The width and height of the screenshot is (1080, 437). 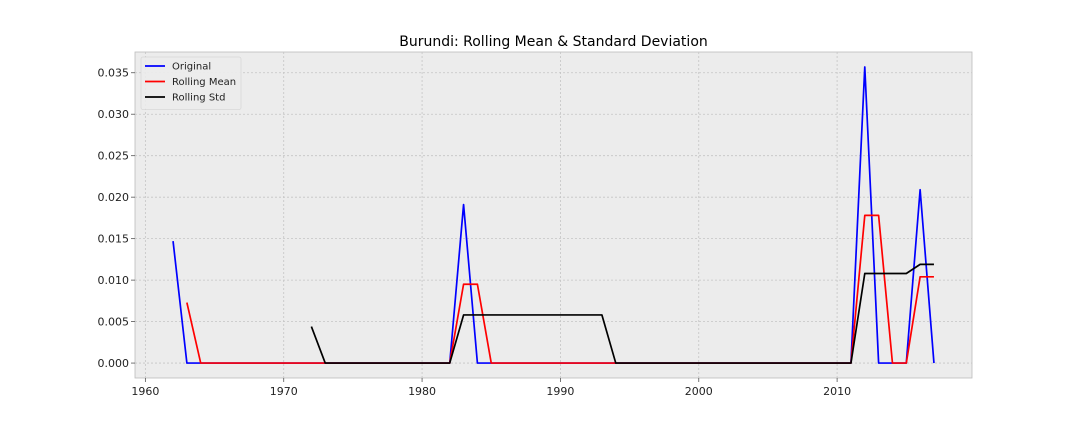 I want to click on legend-label: Original, so click(x=191, y=67).